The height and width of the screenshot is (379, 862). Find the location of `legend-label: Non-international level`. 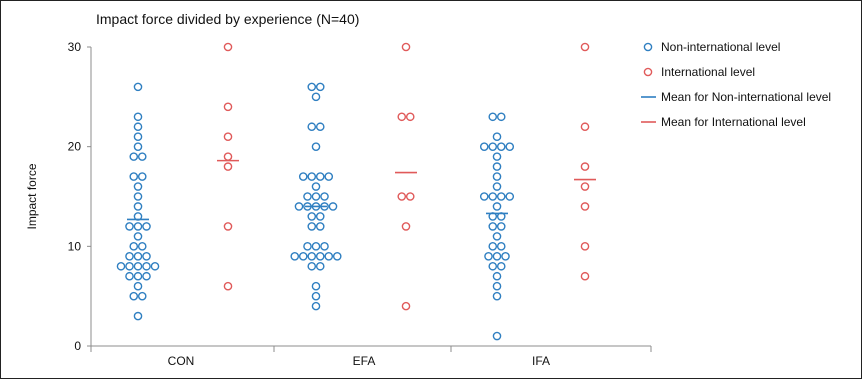

legend-label: Non-international level is located at coordinates (720, 47).